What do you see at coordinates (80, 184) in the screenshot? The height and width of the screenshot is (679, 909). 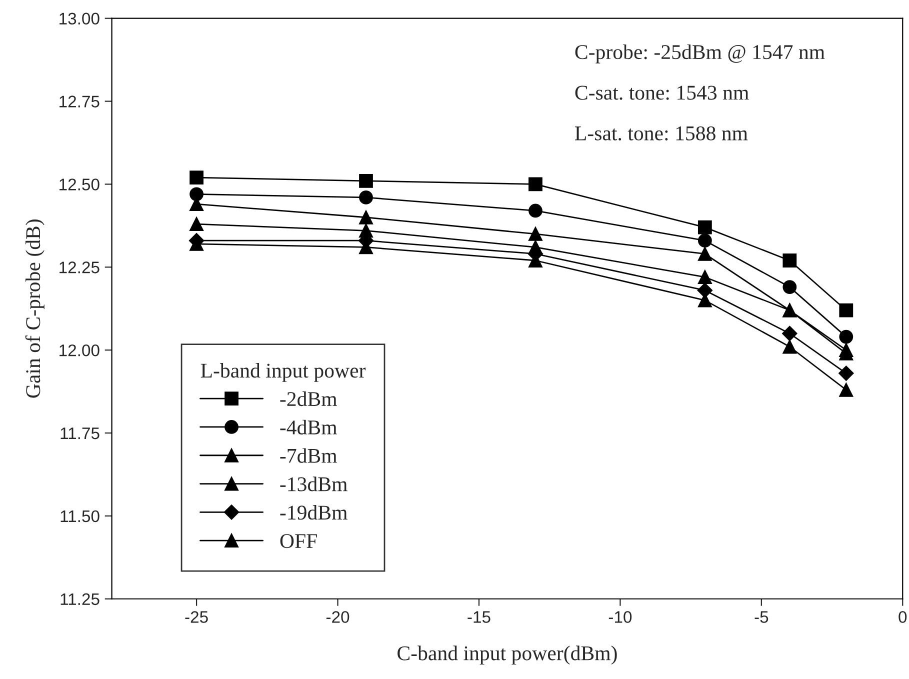 I see `y-tick-label: 12.50` at bounding box center [80, 184].